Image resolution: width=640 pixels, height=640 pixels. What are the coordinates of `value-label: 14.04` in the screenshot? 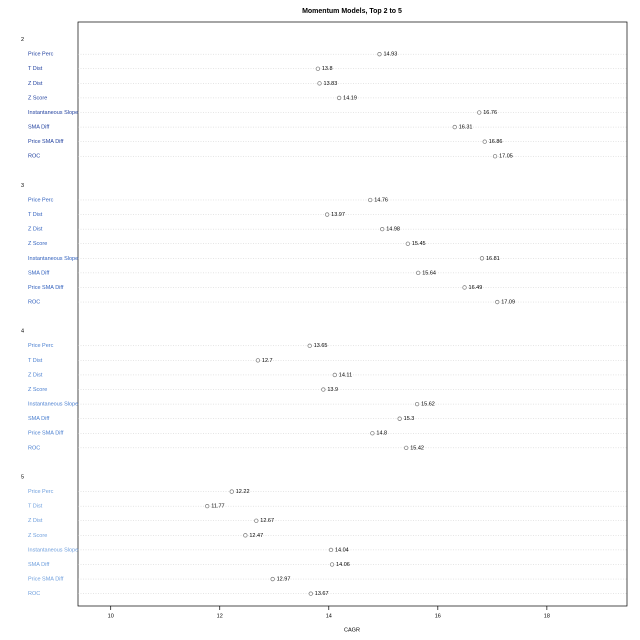 It's located at (342, 550).